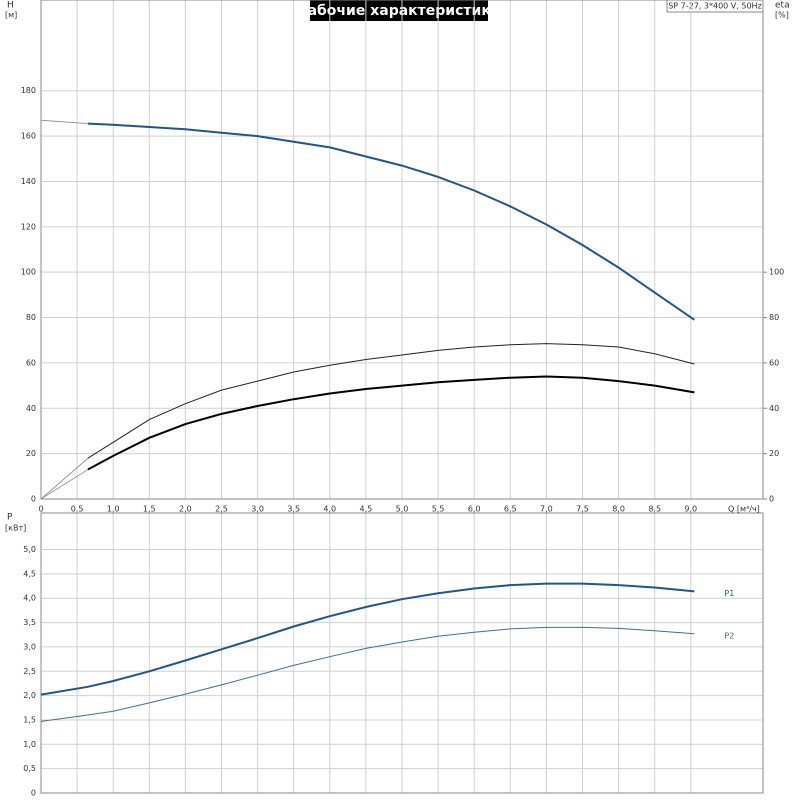  I want to click on x-tick-label: 7,5, so click(582, 509).